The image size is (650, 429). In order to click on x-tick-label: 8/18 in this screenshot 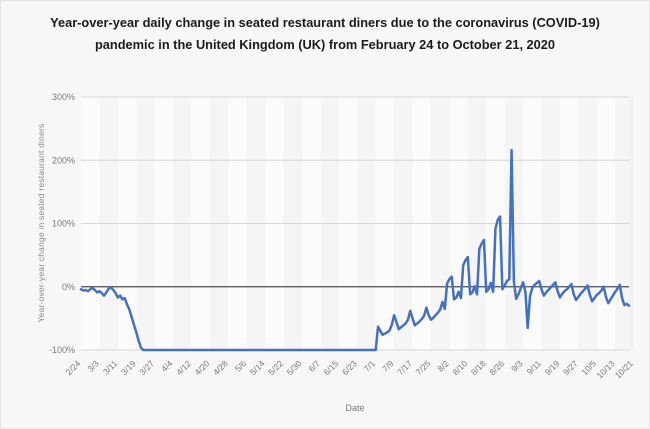, I will do `click(478, 367)`.